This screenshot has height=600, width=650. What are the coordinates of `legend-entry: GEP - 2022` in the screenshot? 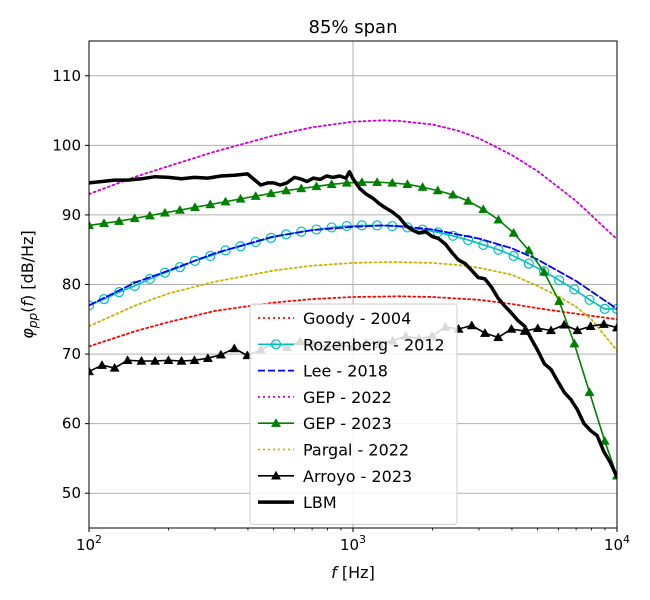 It's located at (325, 397).